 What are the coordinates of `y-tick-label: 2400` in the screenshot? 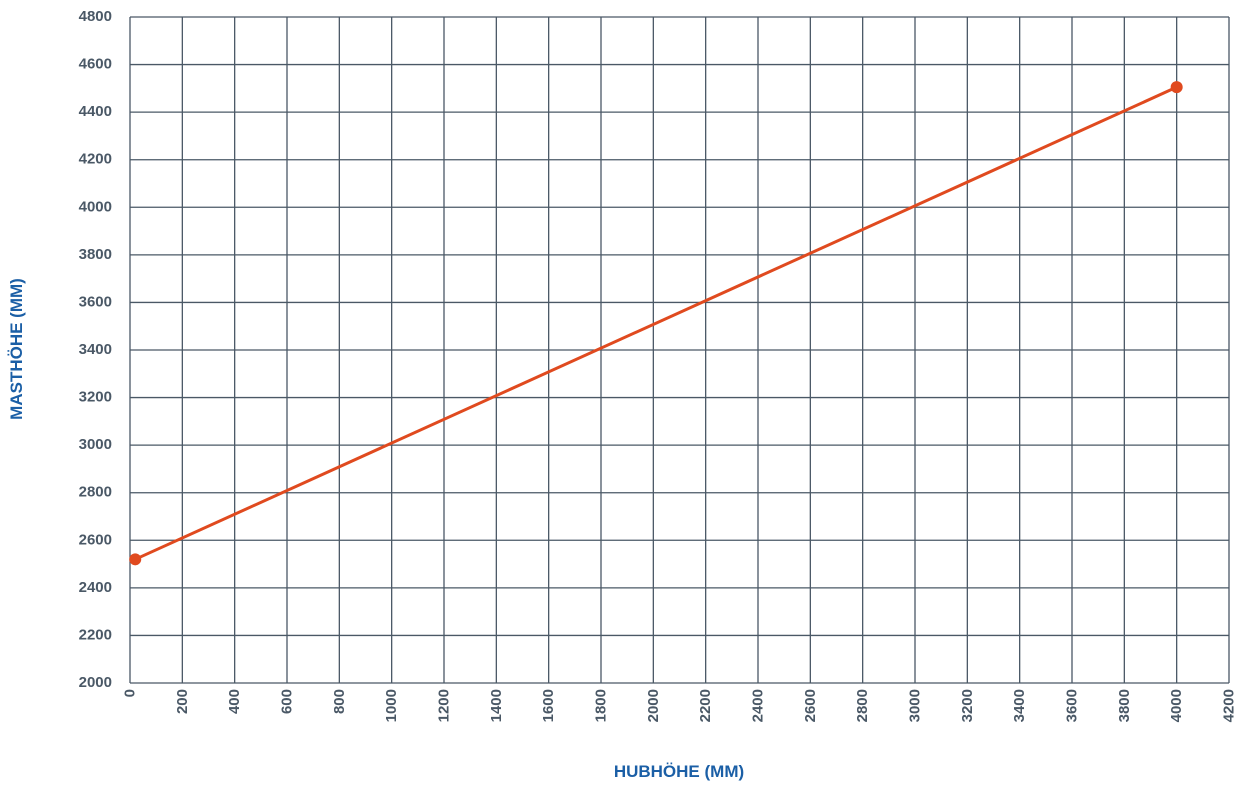 It's located at (95, 587).